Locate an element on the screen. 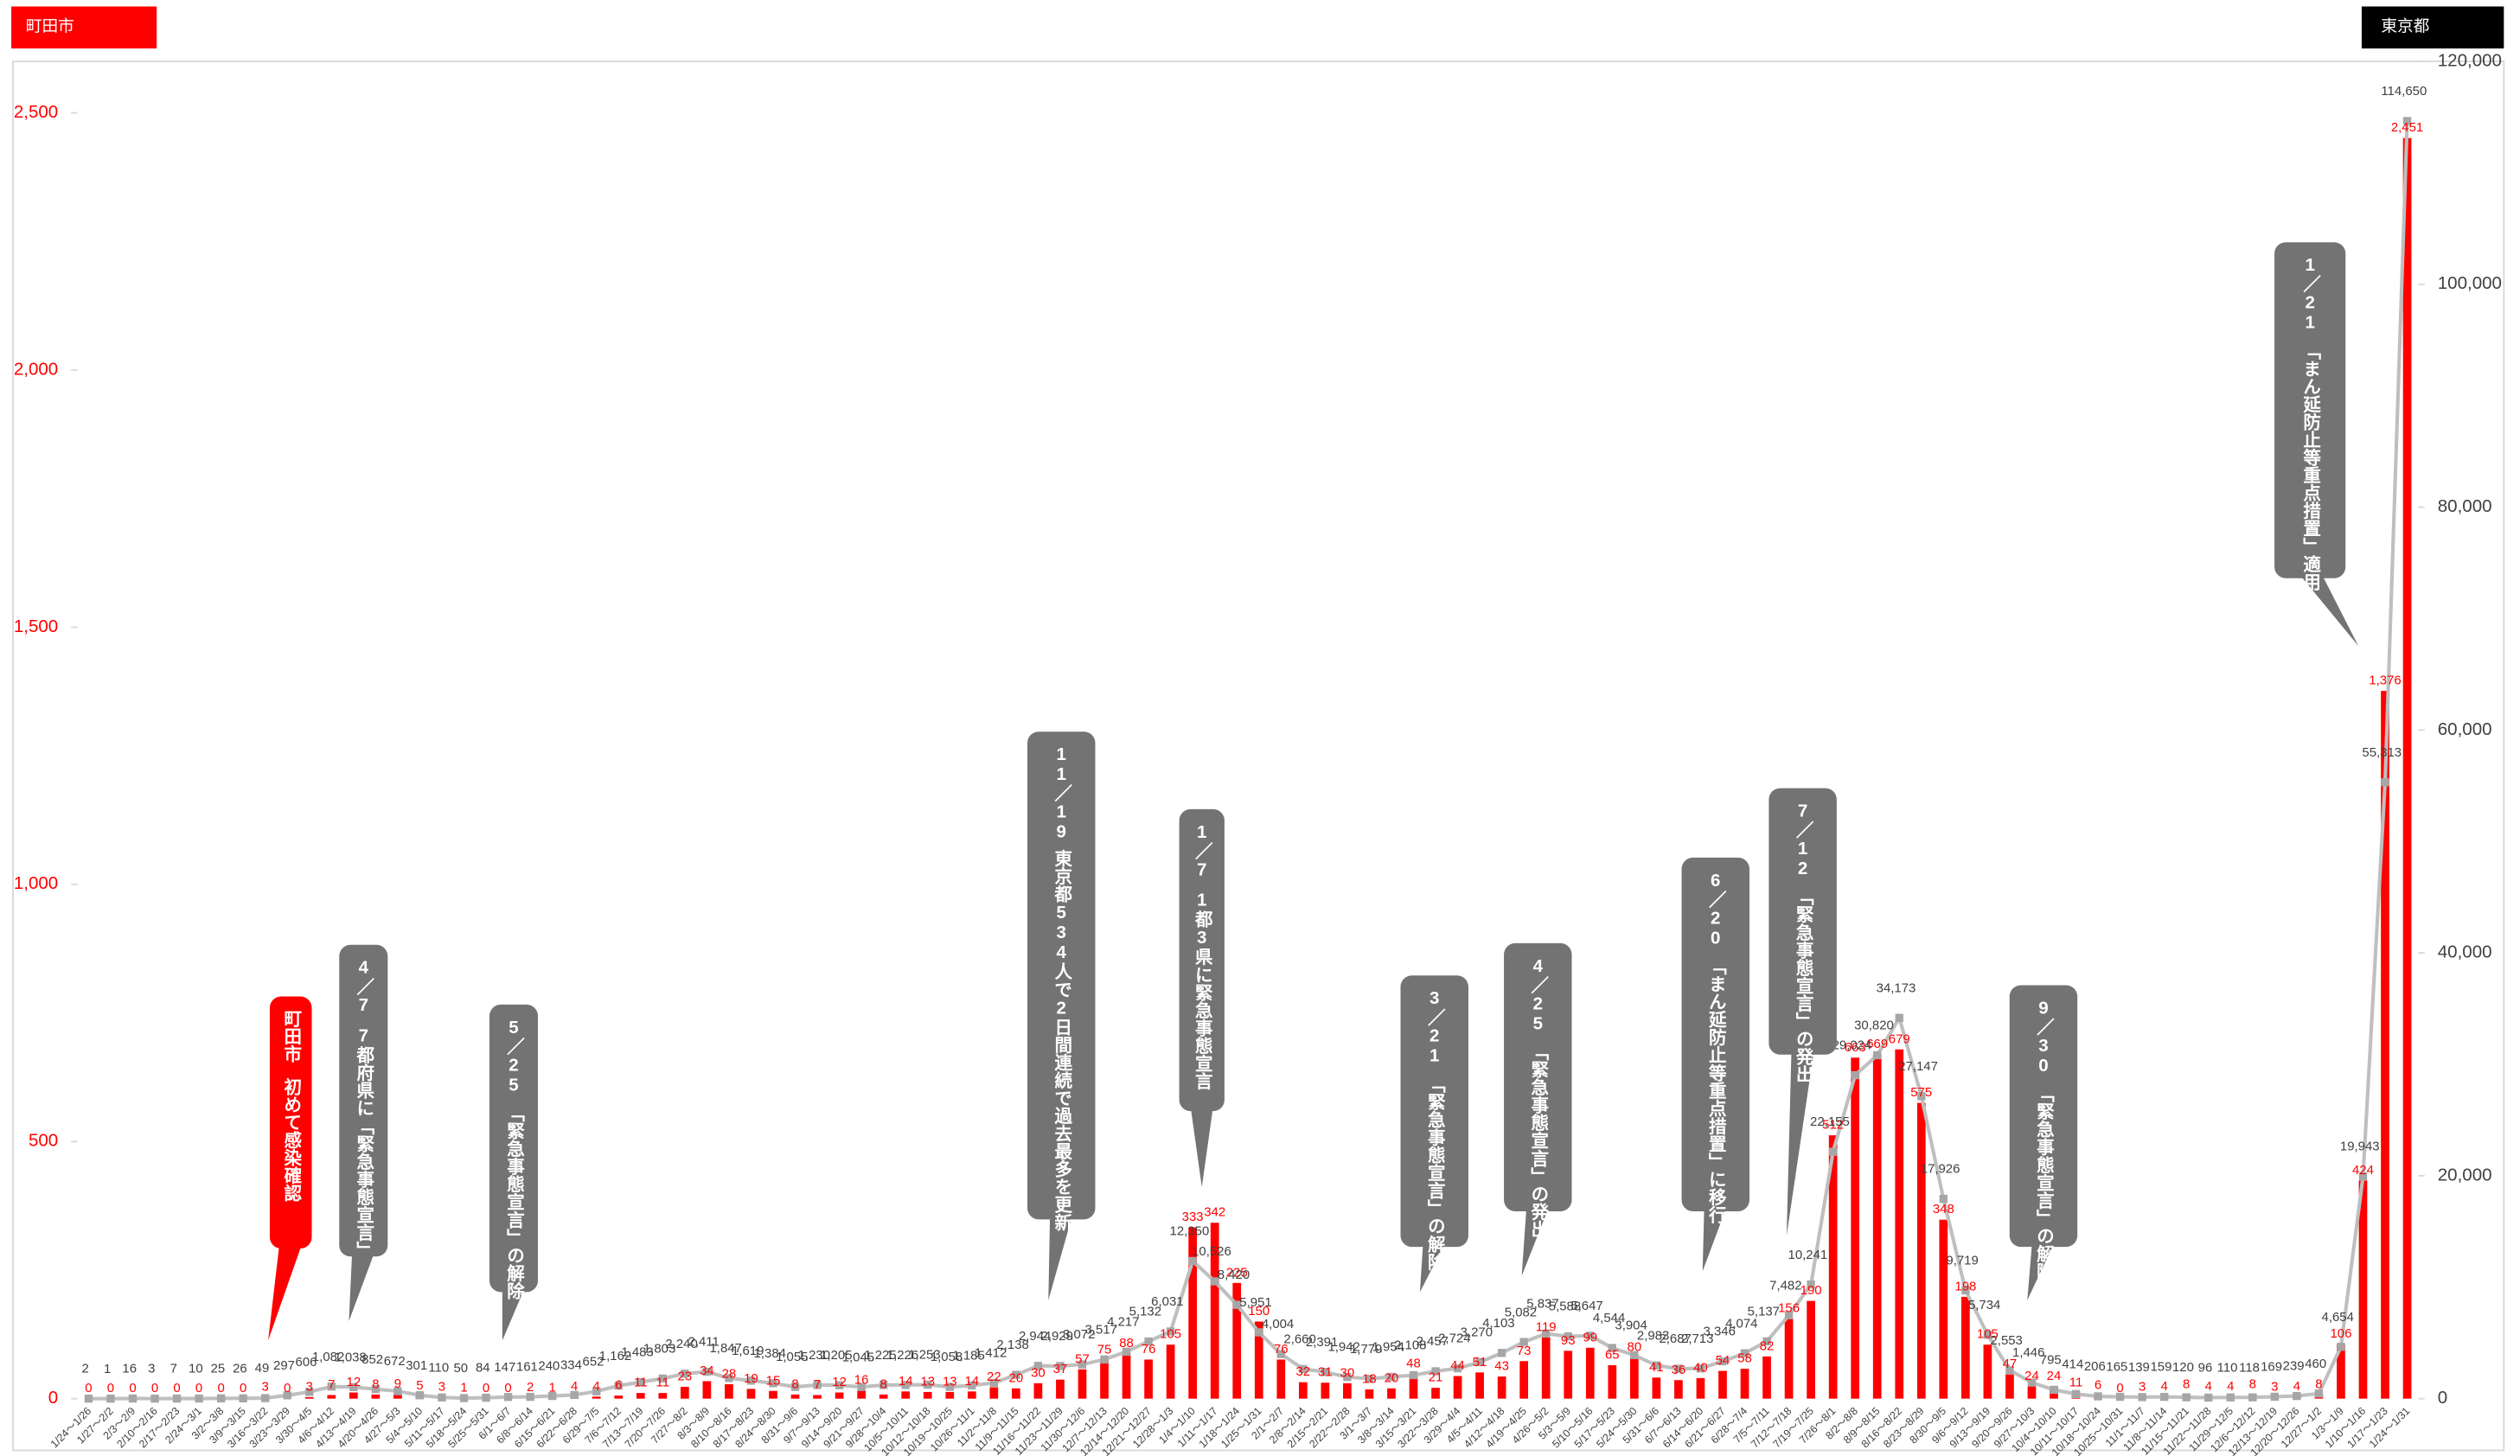 The height and width of the screenshot is (1456, 2520). data-label: 297 is located at coordinates (284, 1366).